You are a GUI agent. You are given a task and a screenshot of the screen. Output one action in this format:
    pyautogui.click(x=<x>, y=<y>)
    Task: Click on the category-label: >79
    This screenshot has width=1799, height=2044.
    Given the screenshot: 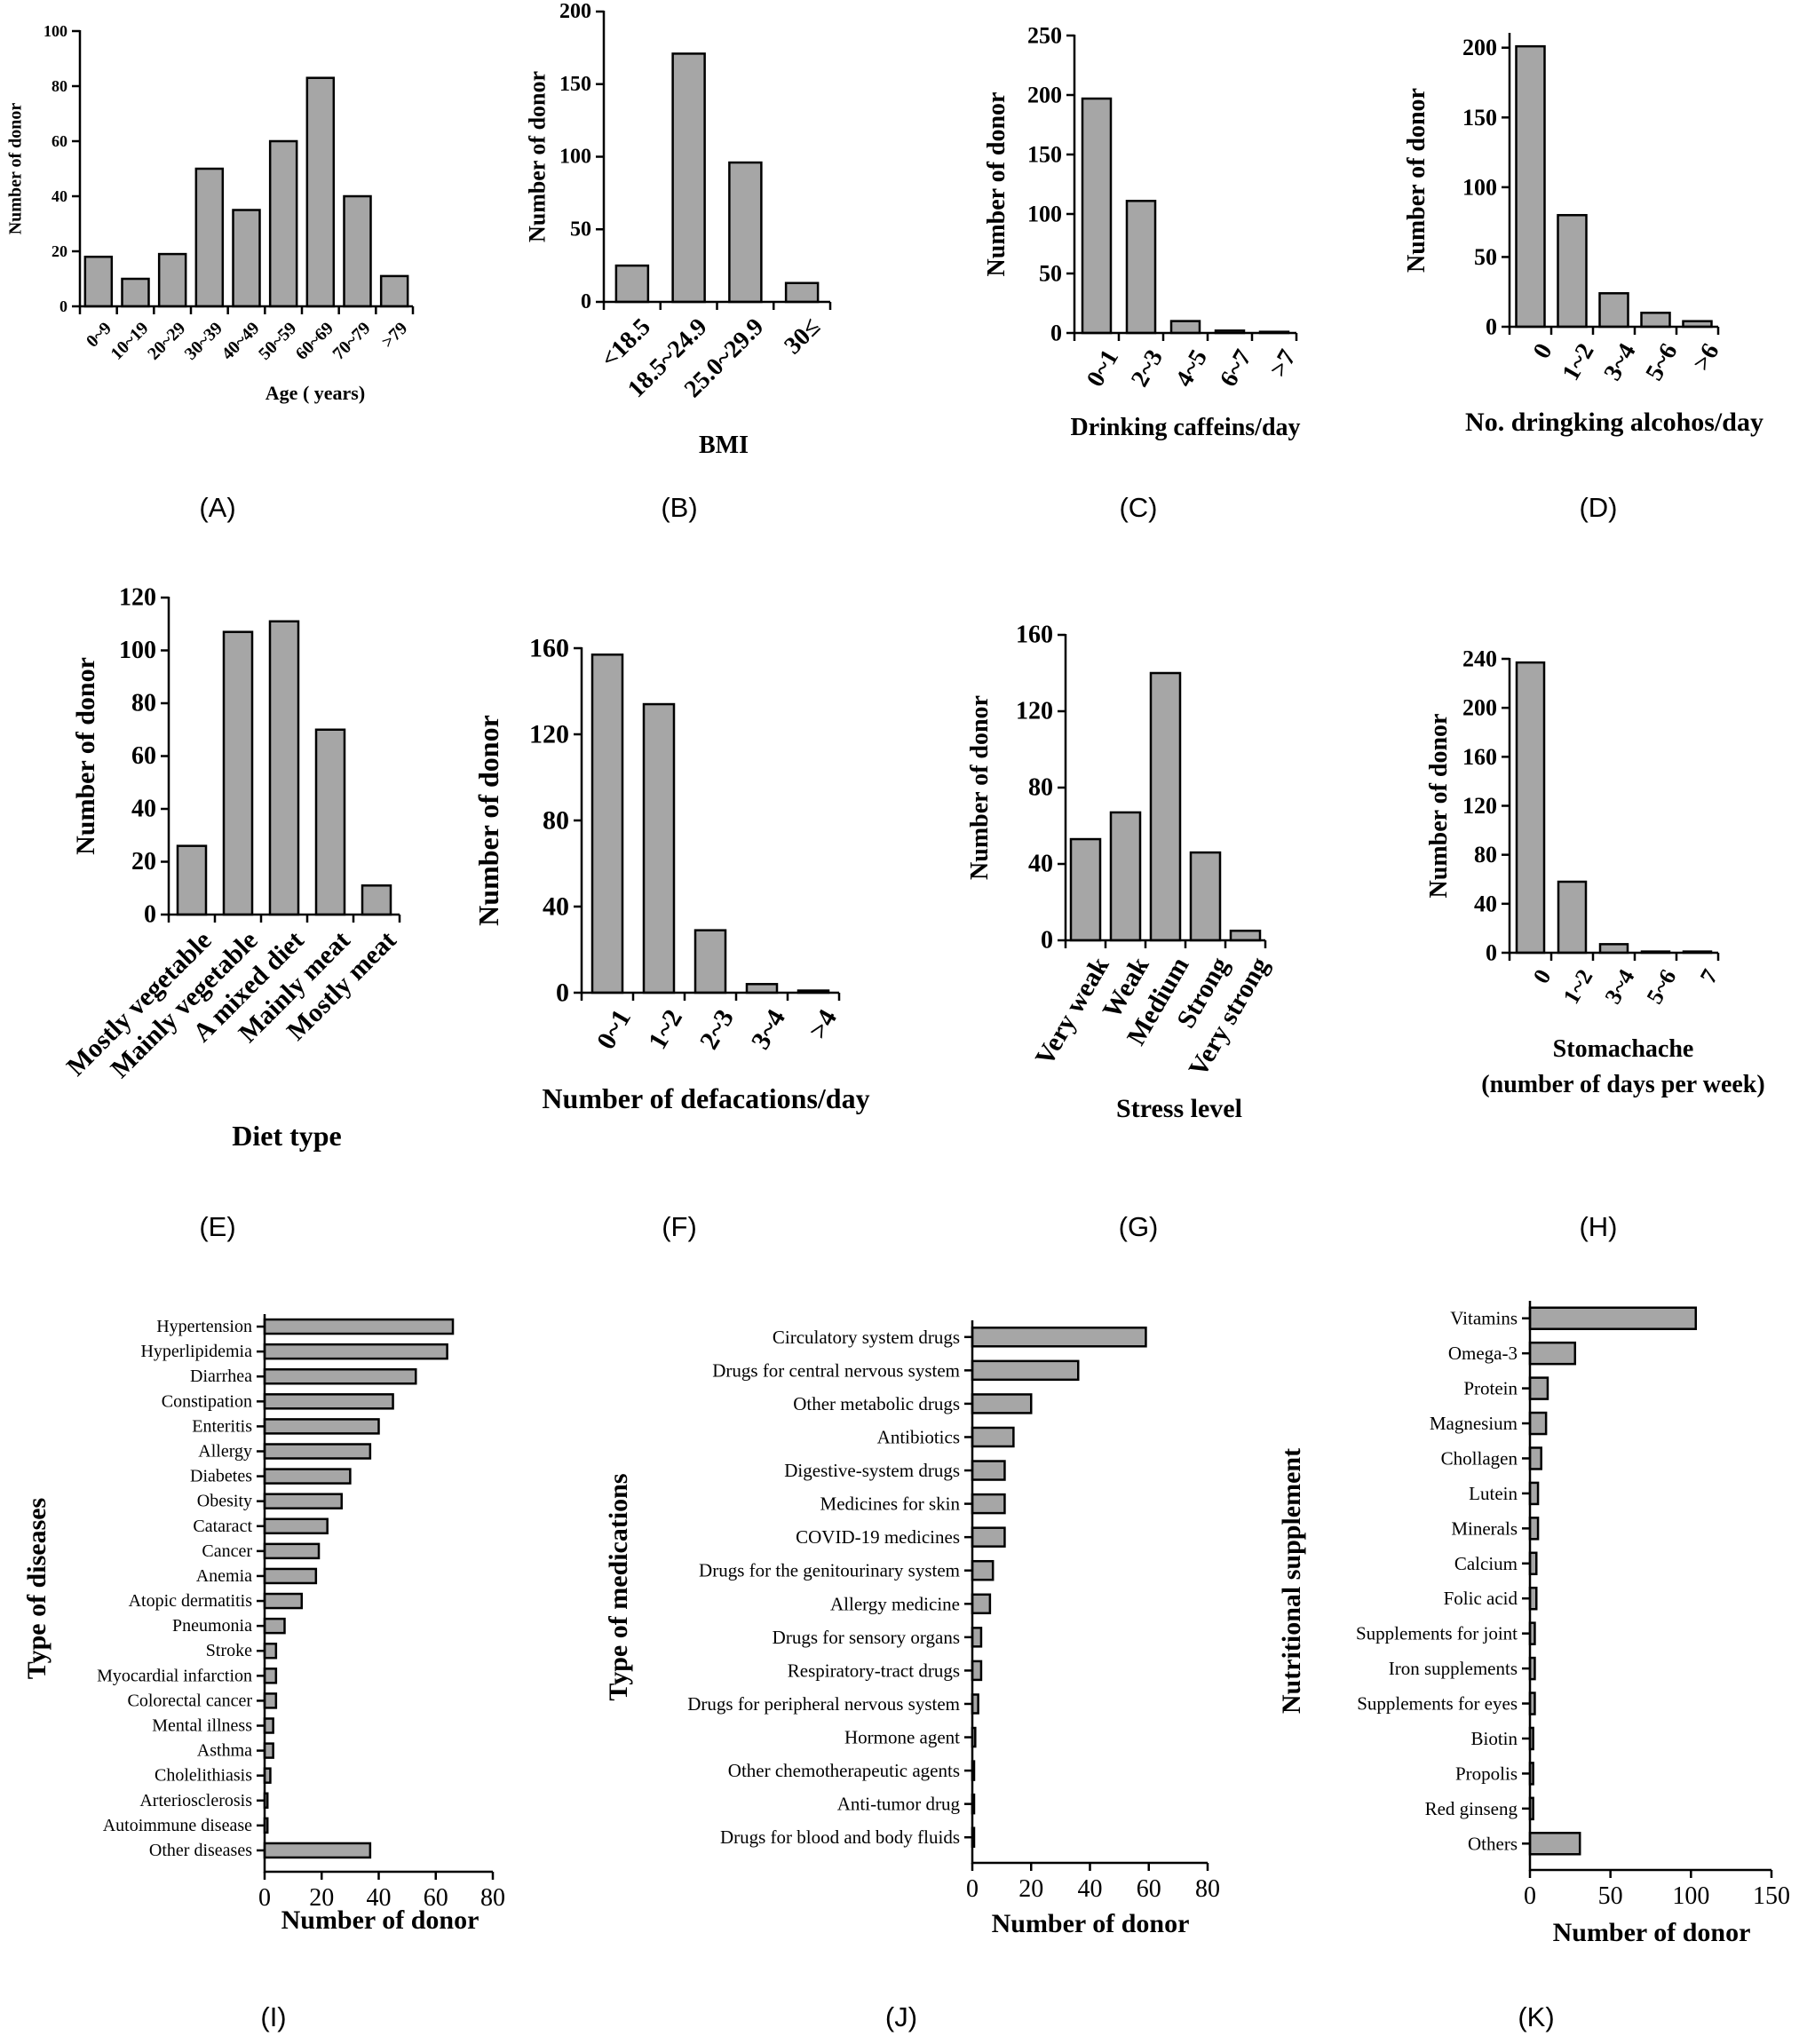 What is the action you would take?
    pyautogui.click(x=395, y=336)
    